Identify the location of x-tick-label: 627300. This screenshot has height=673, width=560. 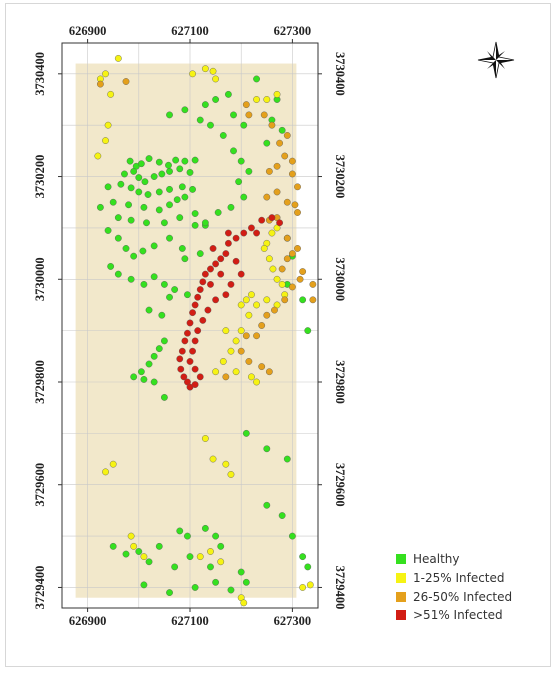
(293, 621).